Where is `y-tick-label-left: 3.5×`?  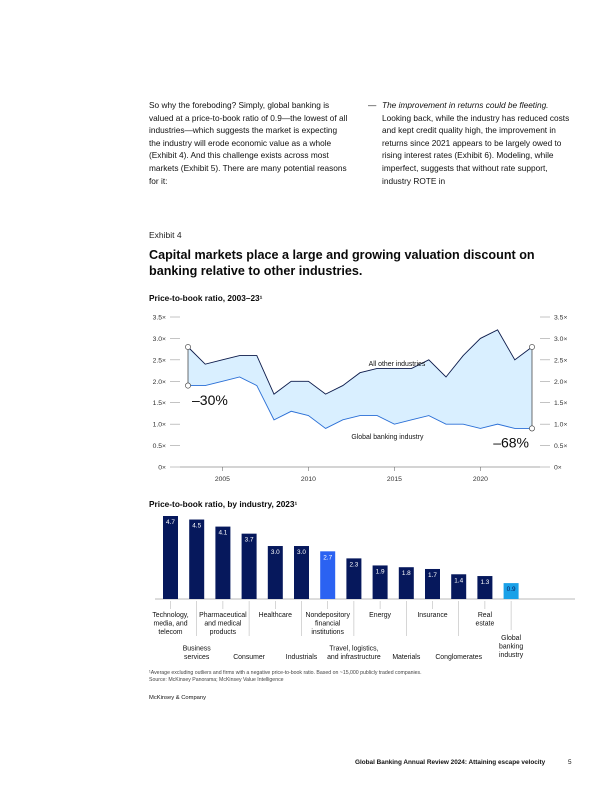 y-tick-label-left: 3.5× is located at coordinates (159, 318).